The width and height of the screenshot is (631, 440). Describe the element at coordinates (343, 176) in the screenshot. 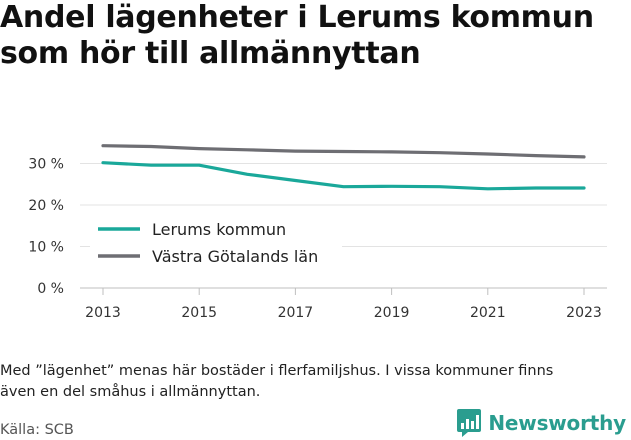

I see `series-line-lerums-kommun` at that location.